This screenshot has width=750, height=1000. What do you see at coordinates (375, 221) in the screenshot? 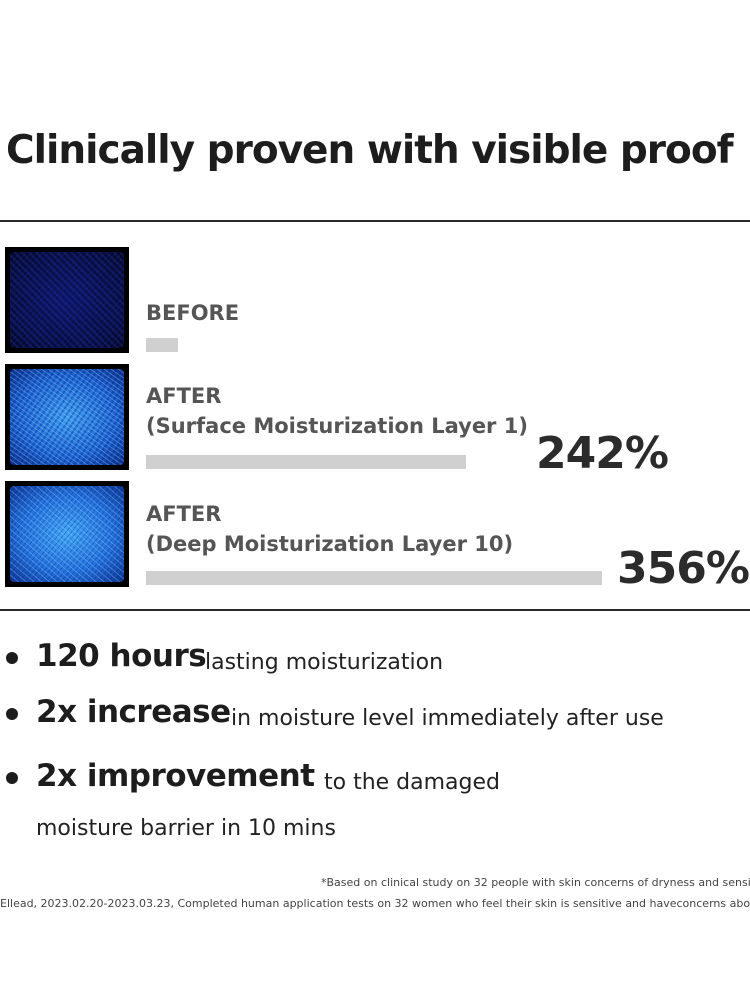
I see `top-divider` at bounding box center [375, 221].